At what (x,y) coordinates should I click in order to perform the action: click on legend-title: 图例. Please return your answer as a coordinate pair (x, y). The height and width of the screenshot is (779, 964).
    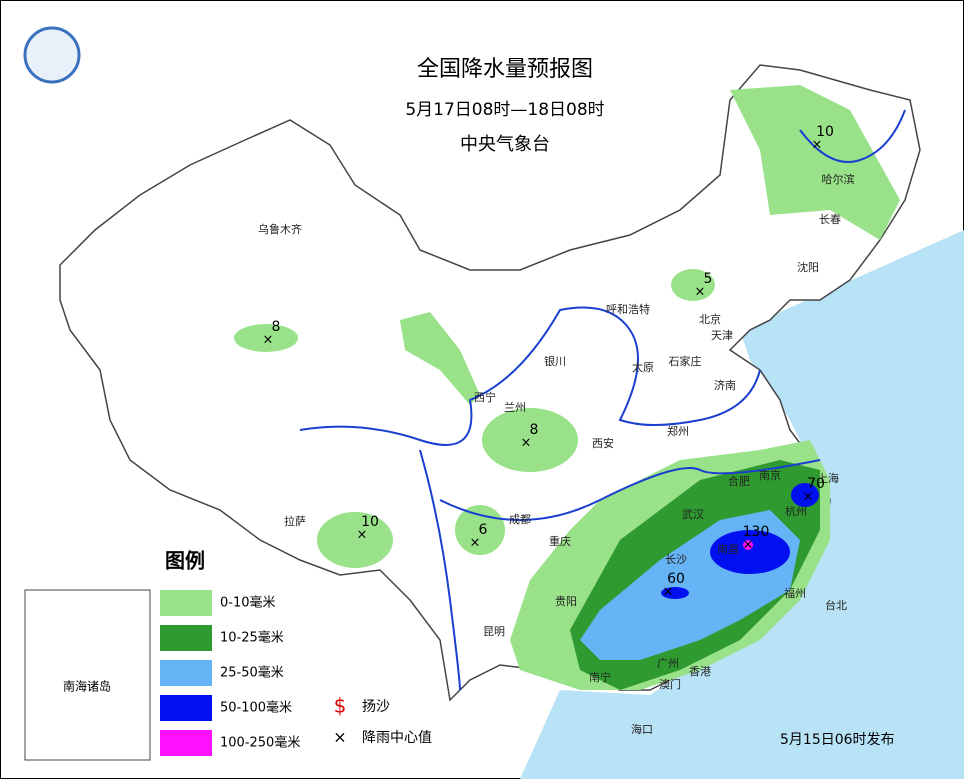
    Looking at the image, I should click on (185, 561).